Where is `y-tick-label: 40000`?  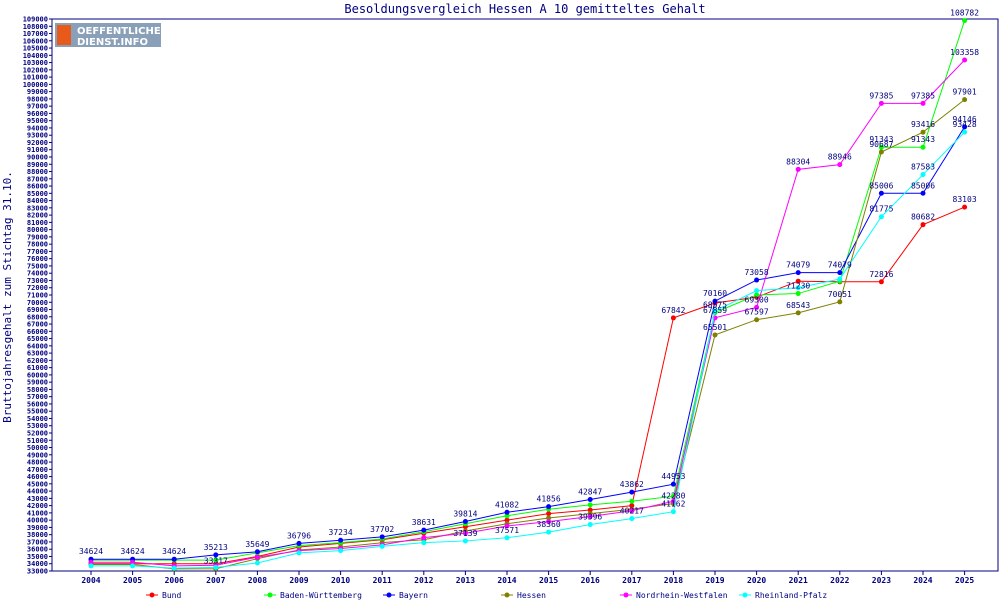
y-tick-label: 40000 is located at coordinates (37, 521).